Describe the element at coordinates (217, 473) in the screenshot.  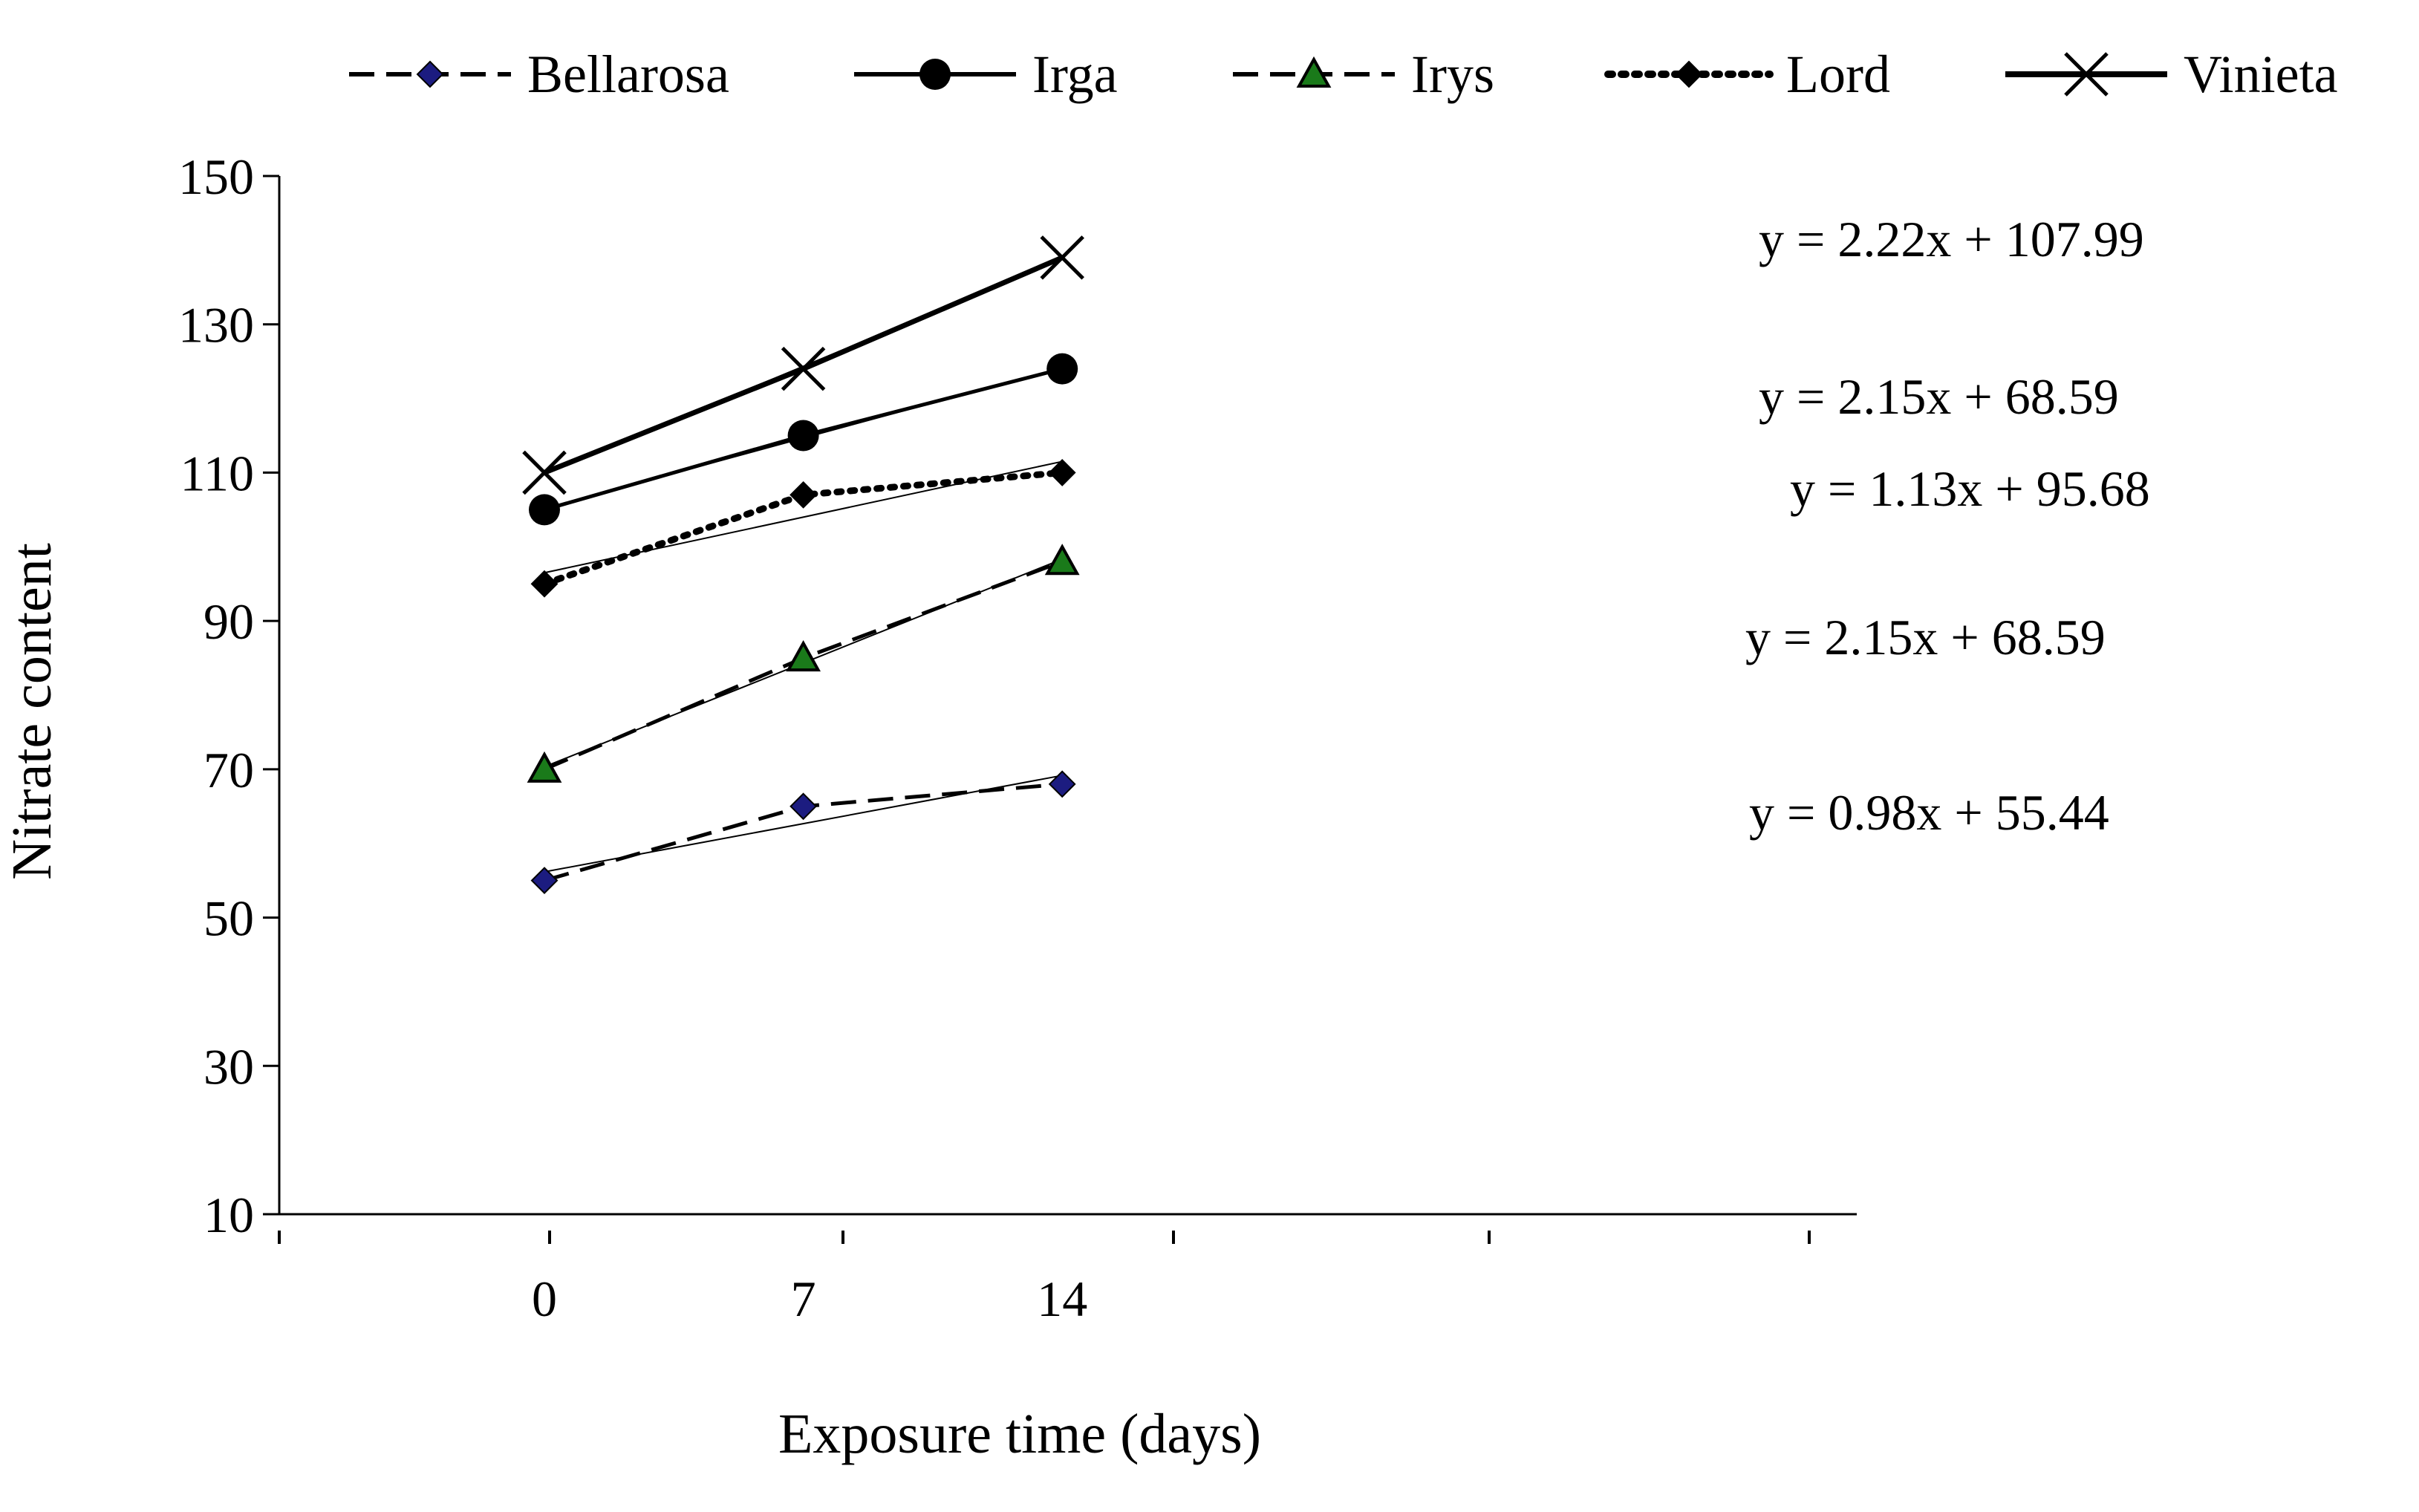
I see `y-tick-label: 110` at that location.